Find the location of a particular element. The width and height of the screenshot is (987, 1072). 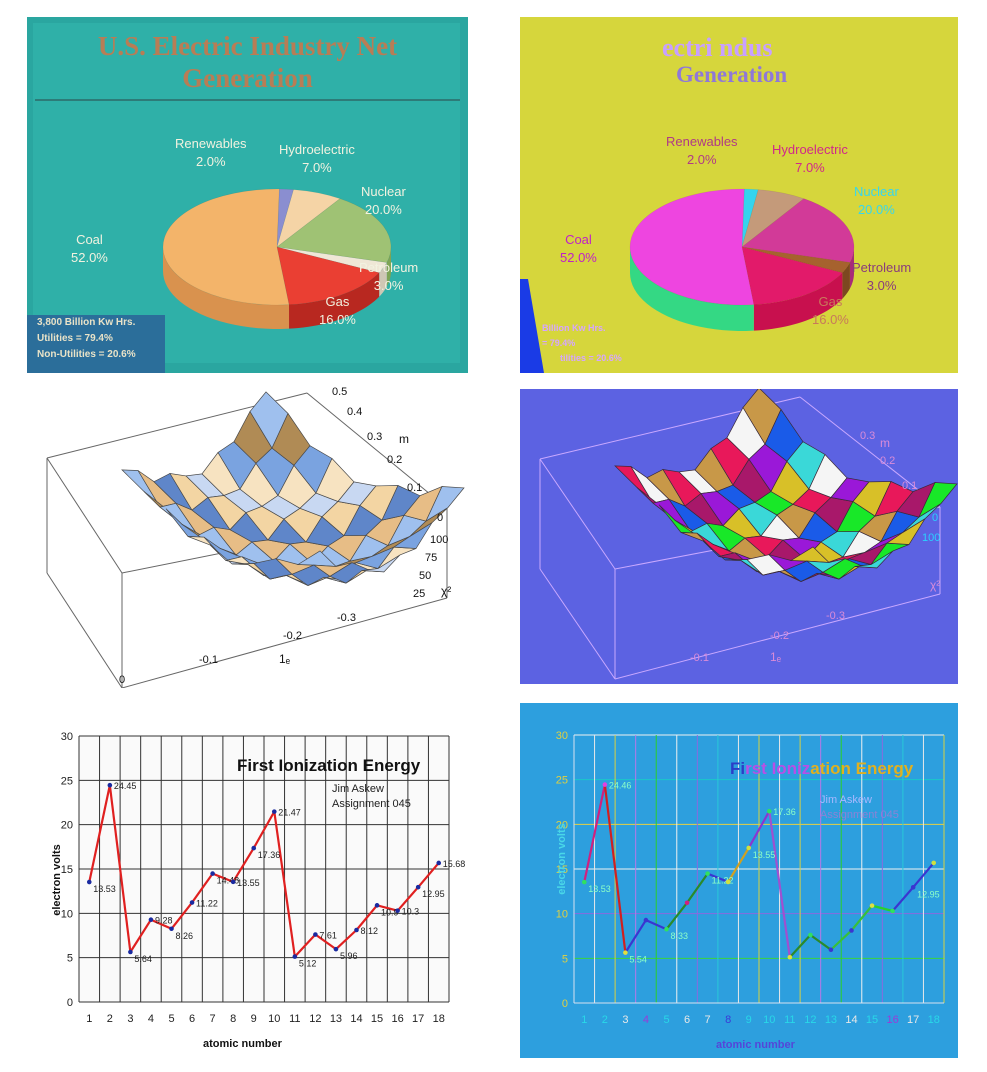

x-tick-label: 14 is located at coordinates (851, 1020).